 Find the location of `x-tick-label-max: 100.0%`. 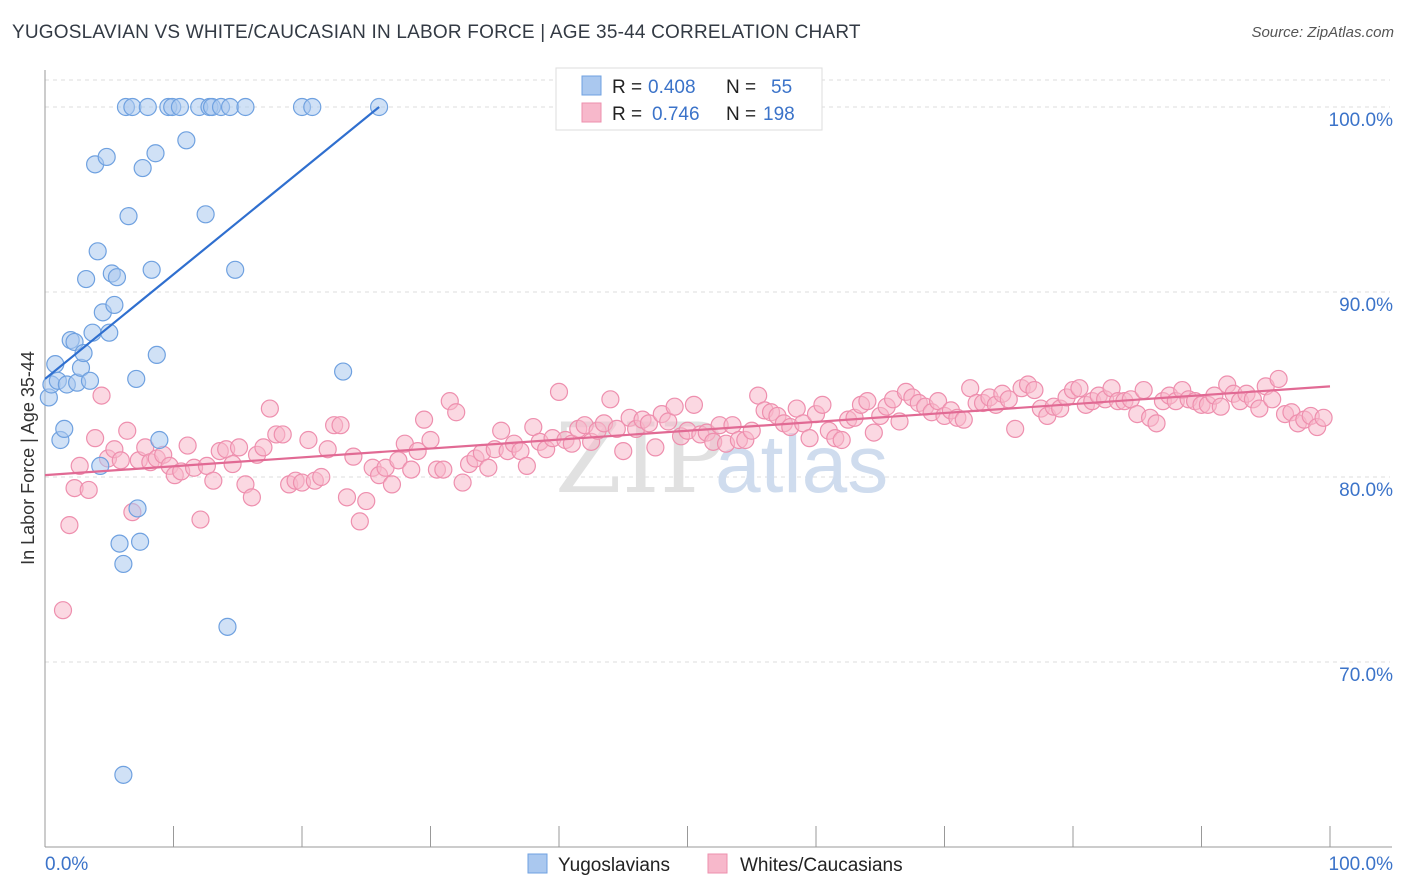

x-tick-label-max: 100.0% is located at coordinates (1361, 864).